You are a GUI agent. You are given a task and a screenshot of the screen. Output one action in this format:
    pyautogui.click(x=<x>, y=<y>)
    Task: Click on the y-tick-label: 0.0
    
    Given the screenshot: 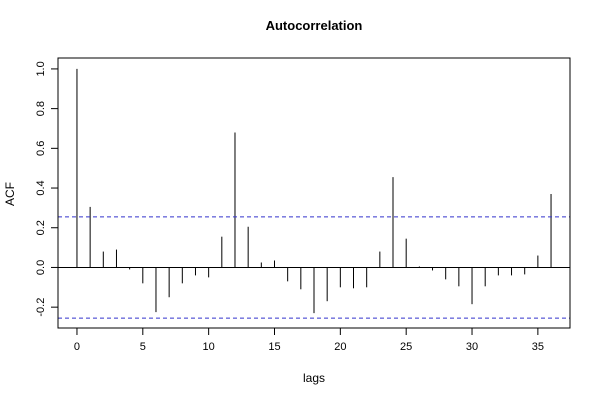 What is the action you would take?
    pyautogui.click(x=41, y=267)
    